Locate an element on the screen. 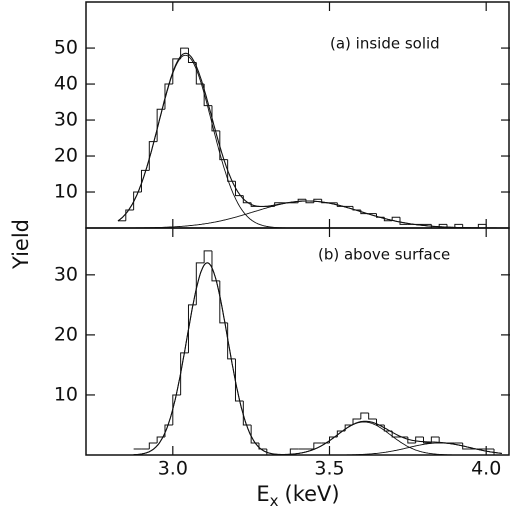  y-tick-label: 50 is located at coordinates (66, 48).